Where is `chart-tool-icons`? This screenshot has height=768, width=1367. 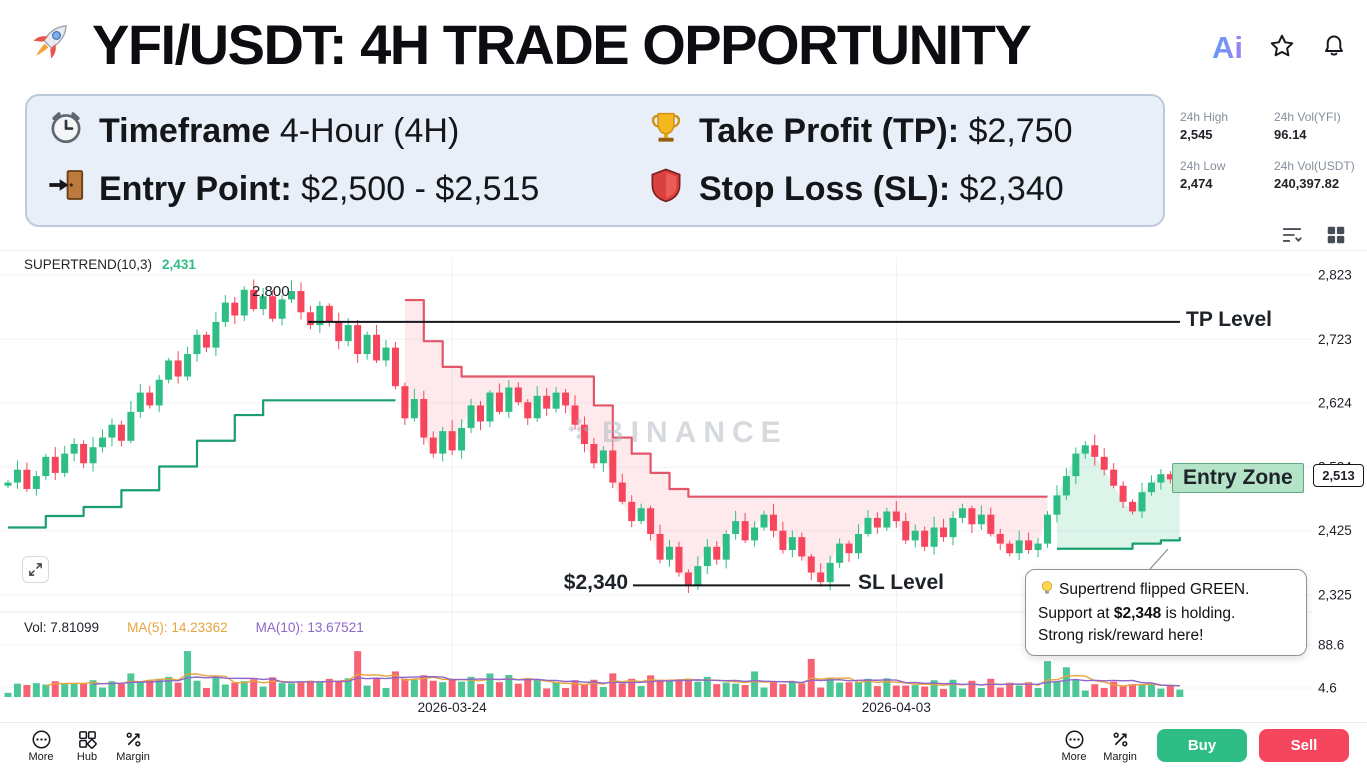
chart-tool-icons is located at coordinates (1314, 237).